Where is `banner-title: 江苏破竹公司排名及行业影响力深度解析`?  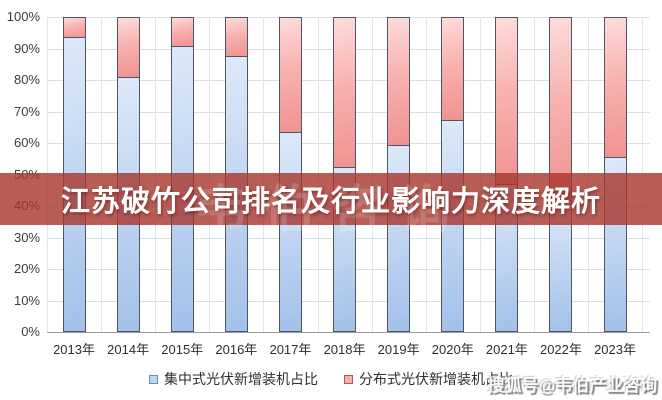 banner-title: 江苏破竹公司排名及行业影响力深度解析 is located at coordinates (330, 202).